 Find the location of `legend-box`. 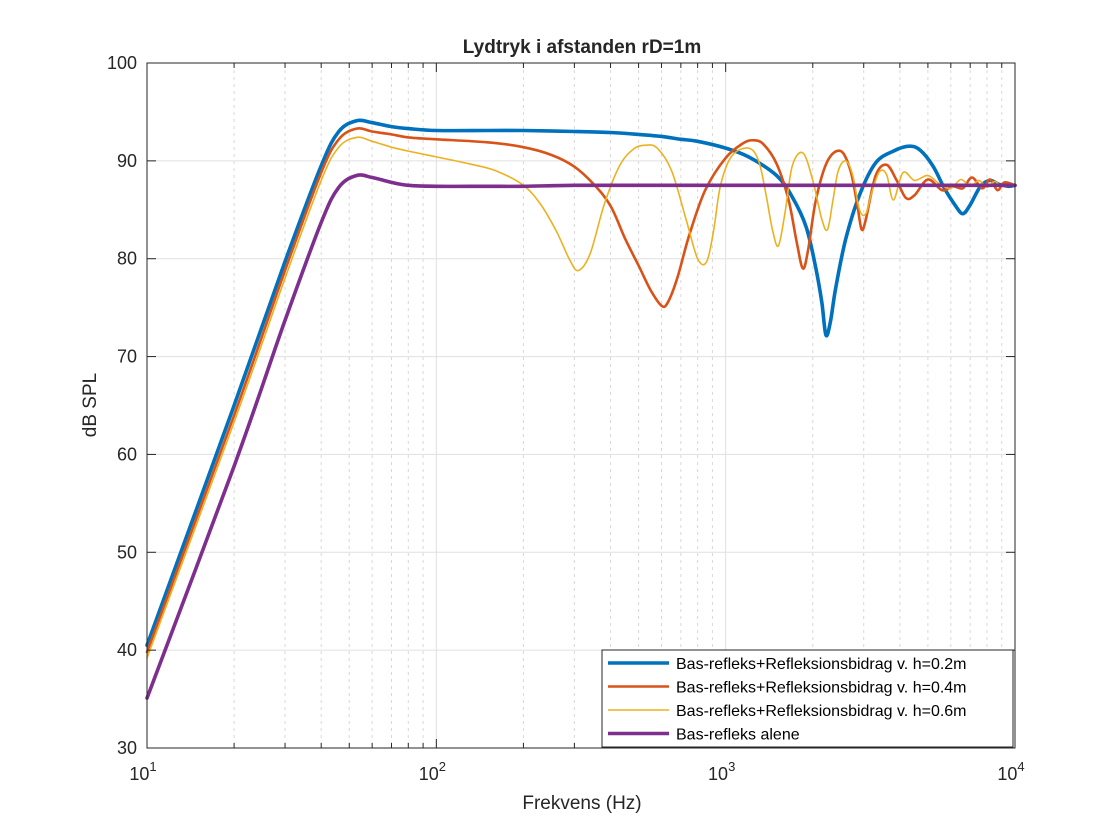

legend-box is located at coordinates (807, 698).